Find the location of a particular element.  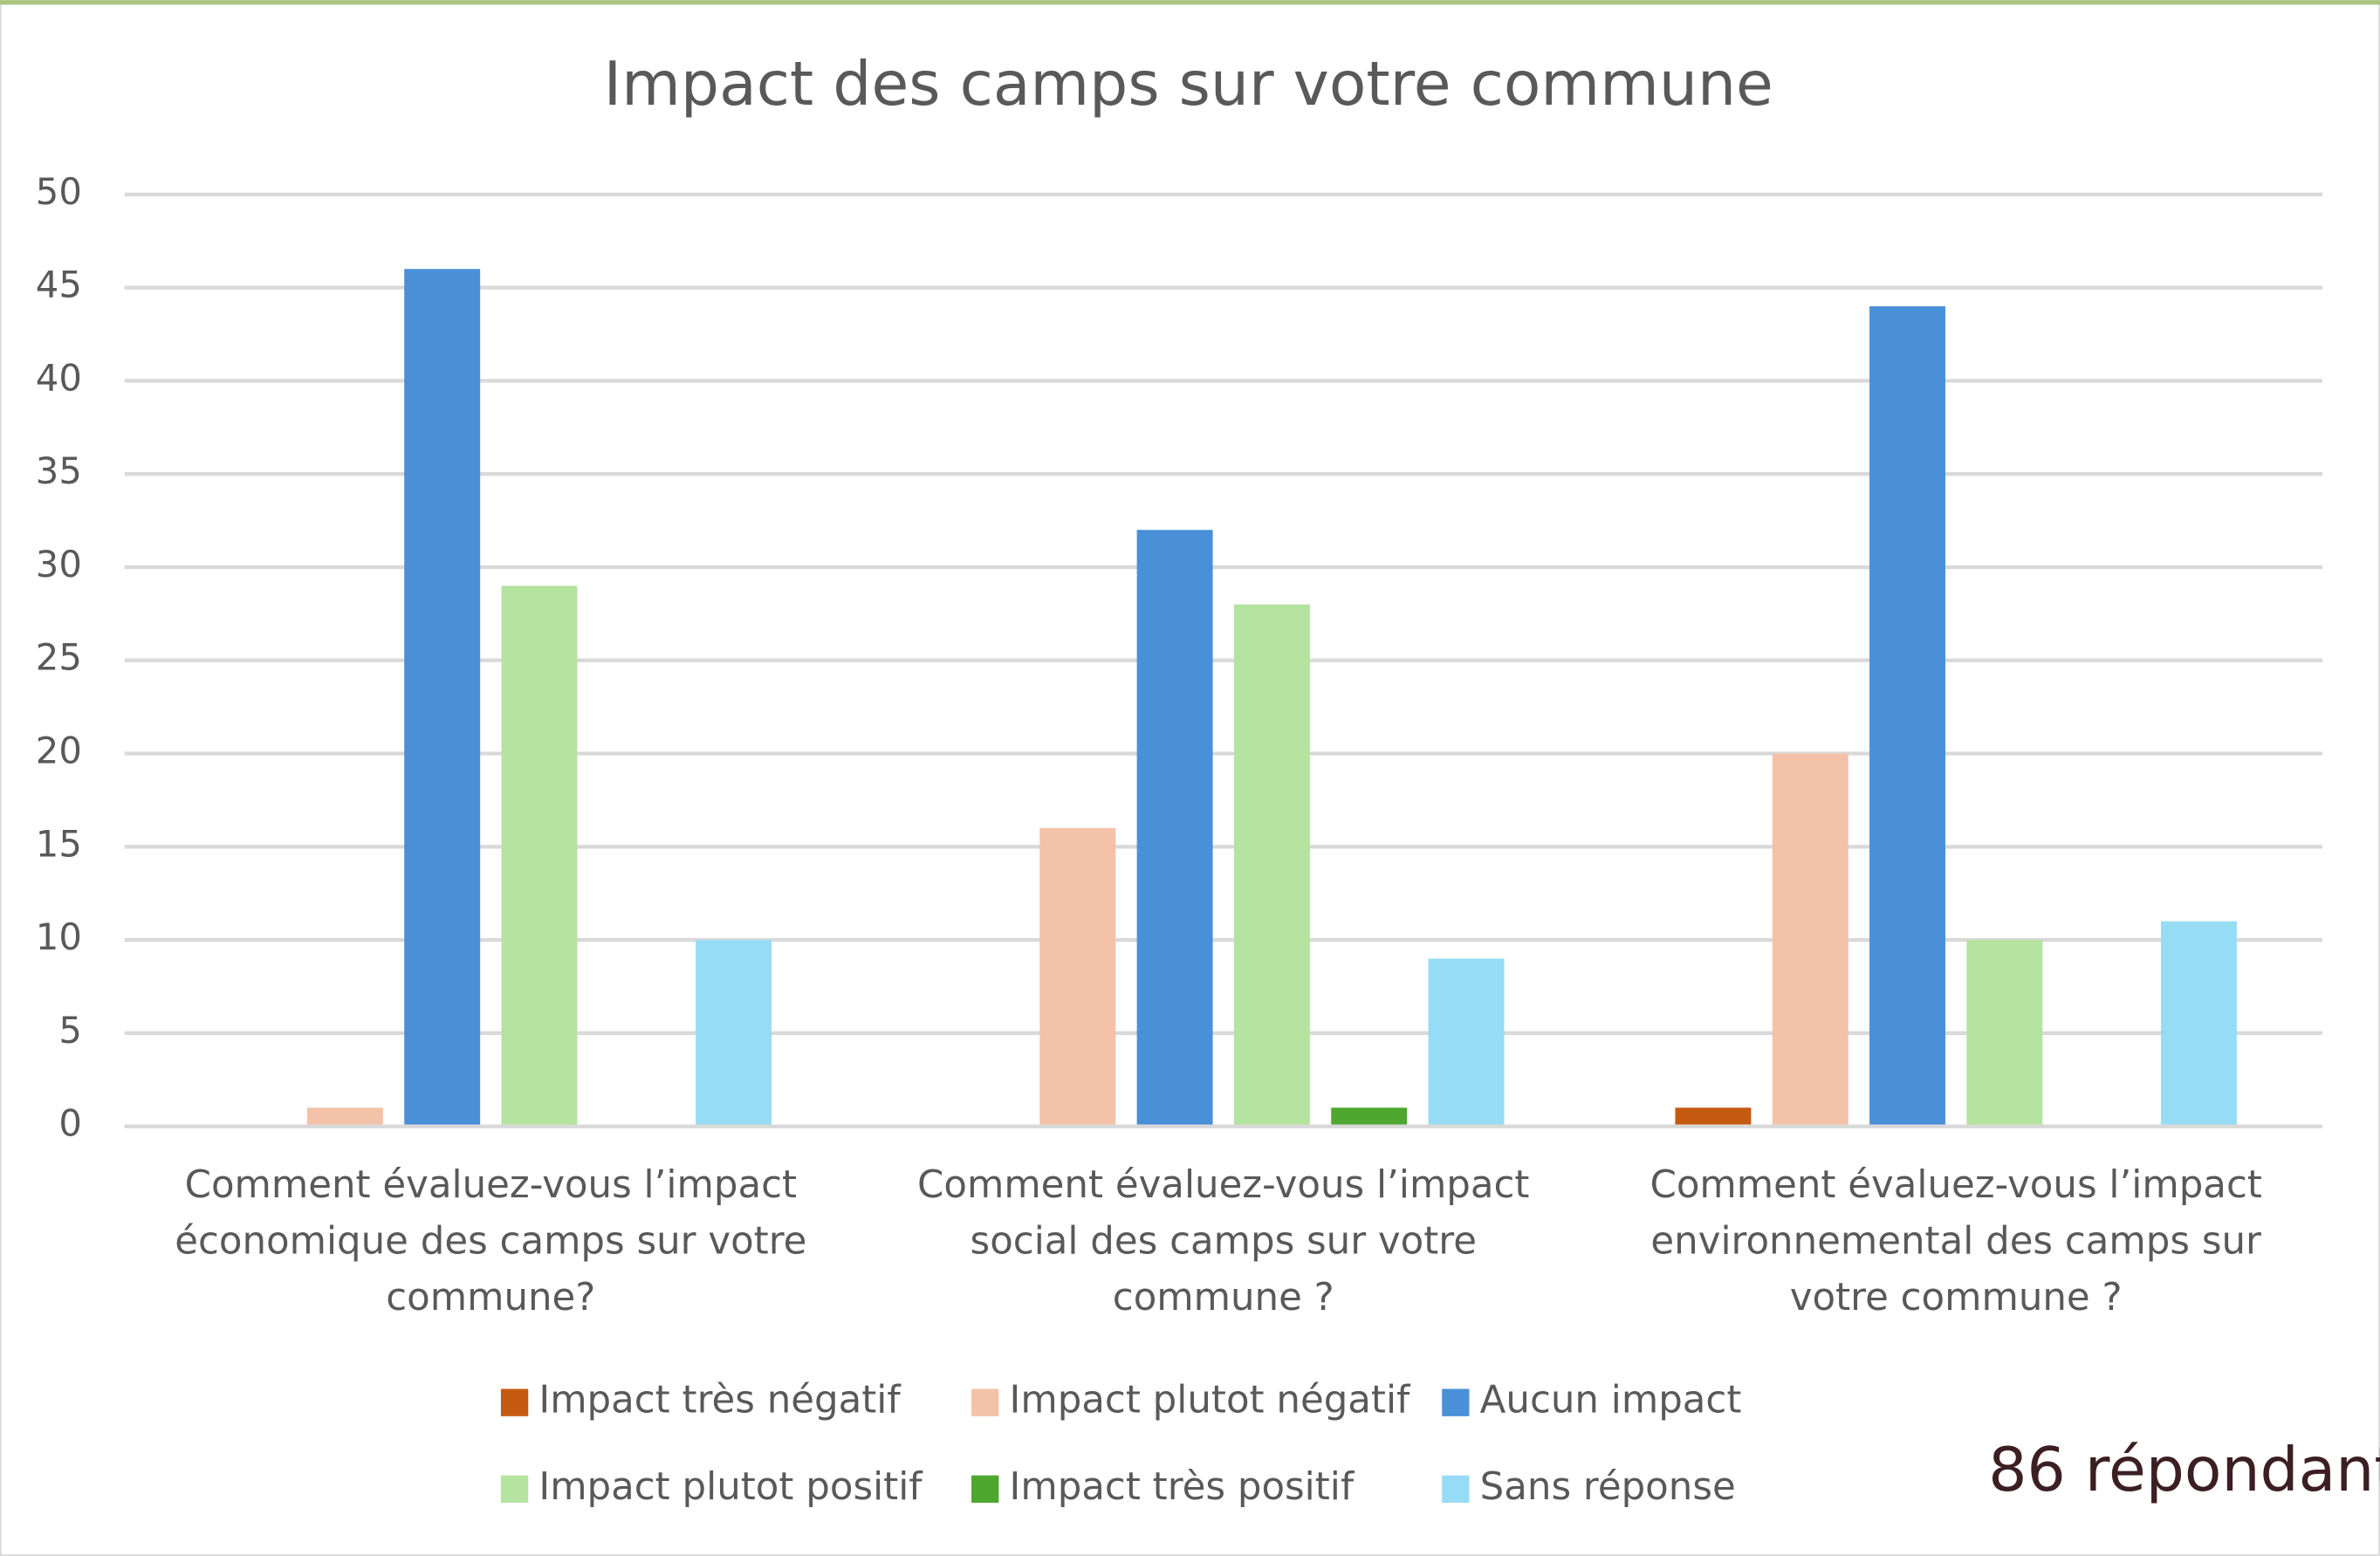

y-tick-label: 30 is located at coordinates (59, 564).